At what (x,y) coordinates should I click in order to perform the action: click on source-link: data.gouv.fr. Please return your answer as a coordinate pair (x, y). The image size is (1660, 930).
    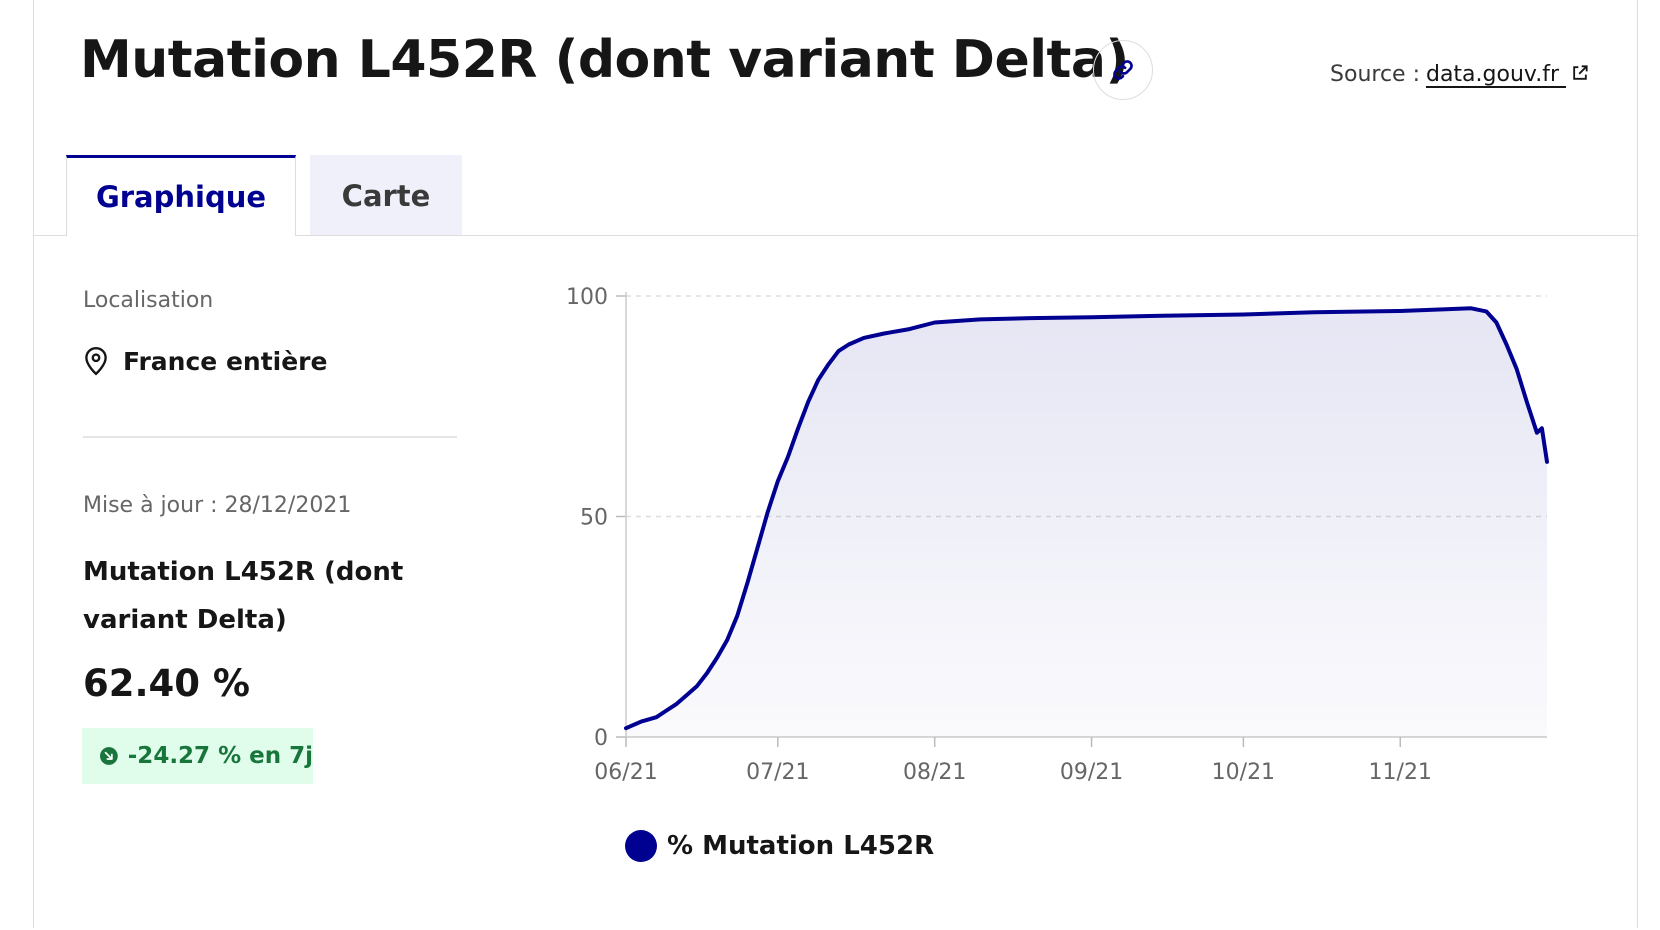
    Looking at the image, I should click on (1508, 74).